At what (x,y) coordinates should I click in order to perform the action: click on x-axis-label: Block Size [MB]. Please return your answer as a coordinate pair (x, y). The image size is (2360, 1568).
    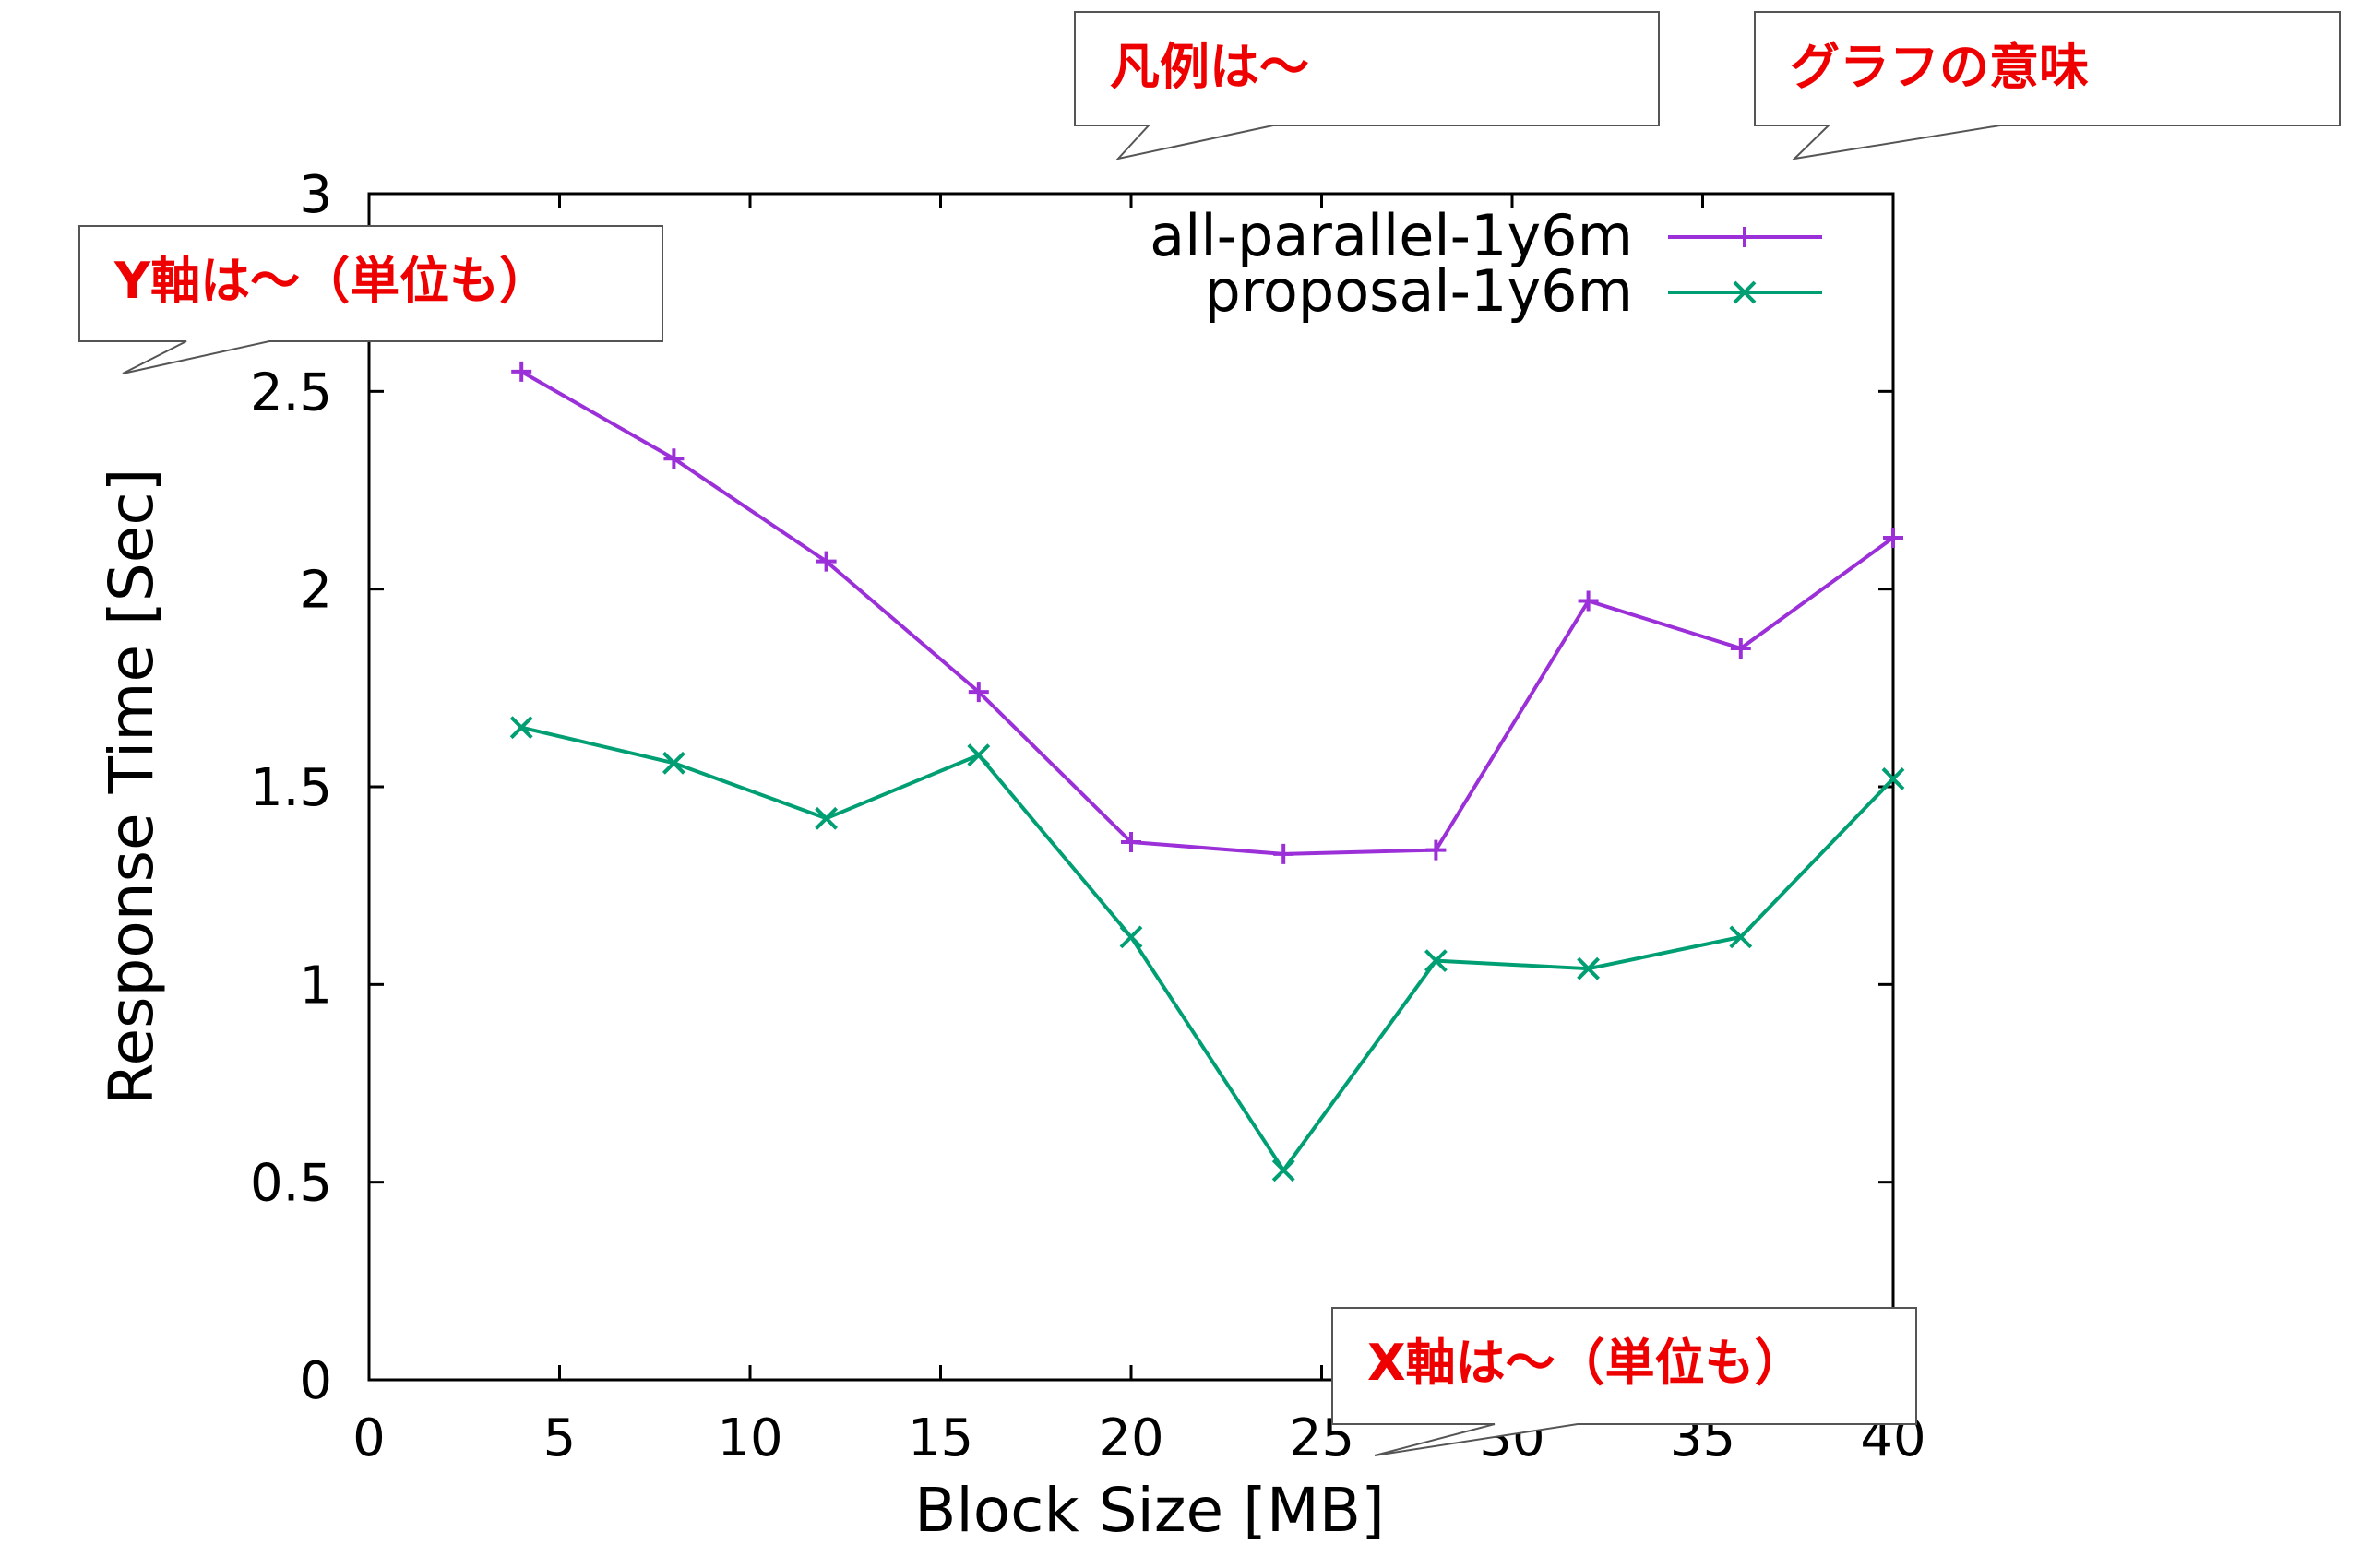
    Looking at the image, I should click on (1149, 1510).